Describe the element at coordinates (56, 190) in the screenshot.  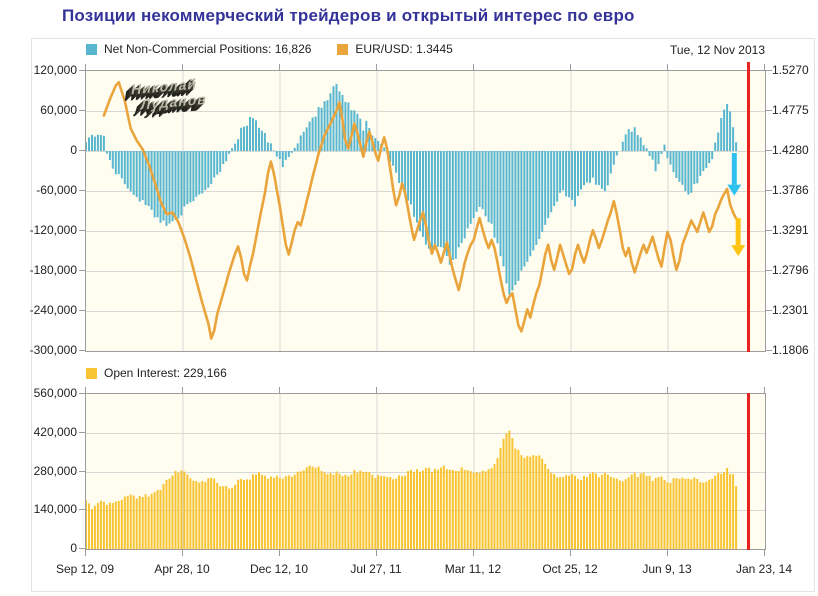
I see `y-axis-tick-label: -60,000` at that location.